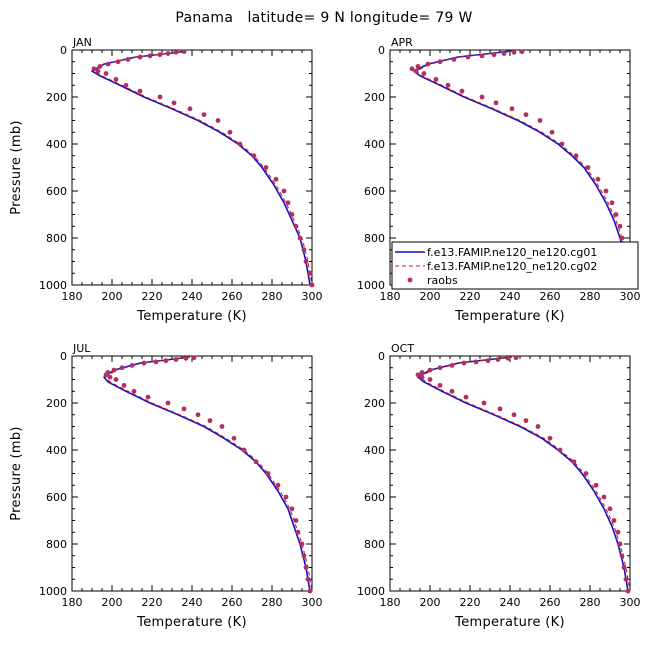  Describe the element at coordinates (81, 348) in the screenshot. I see `panel-label: JUL` at that location.